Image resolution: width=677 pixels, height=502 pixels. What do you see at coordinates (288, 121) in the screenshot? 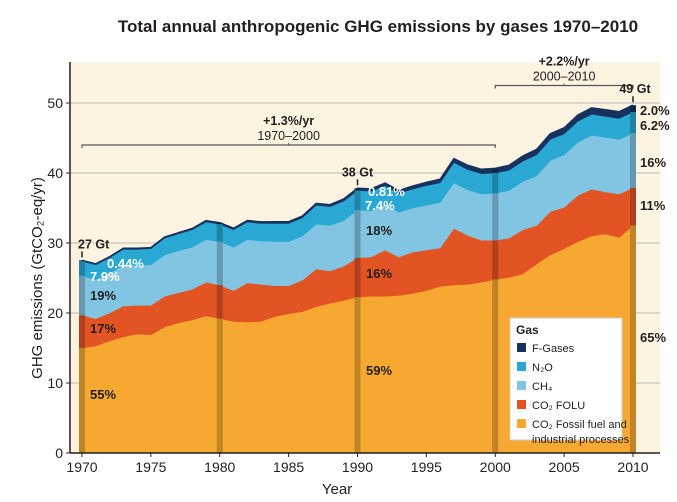
I see `growth-rate-label: +1.3%/yr` at bounding box center [288, 121].